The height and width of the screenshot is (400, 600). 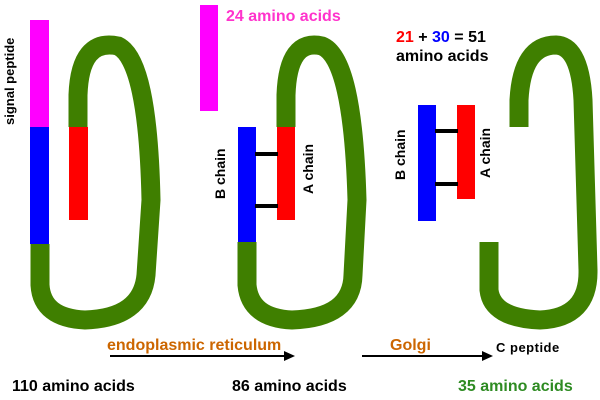 I want to click on cleaved-signal-peptide, so click(x=209, y=58).